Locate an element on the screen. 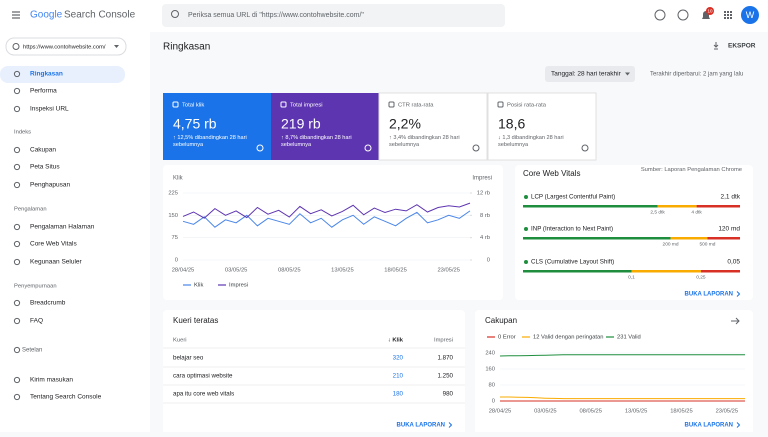  metric-checkbox is located at coordinates (500, 104).